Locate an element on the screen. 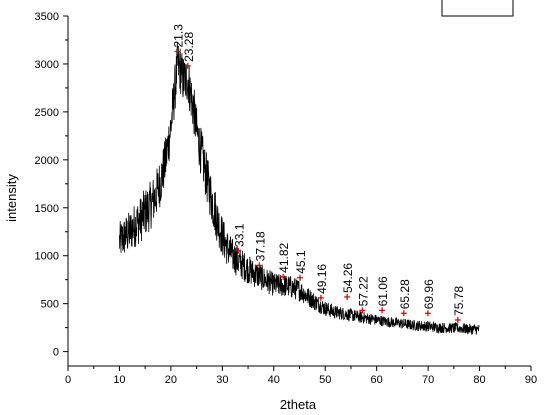 The height and width of the screenshot is (415, 551). peak-marker: 21.3 is located at coordinates (179, 39).